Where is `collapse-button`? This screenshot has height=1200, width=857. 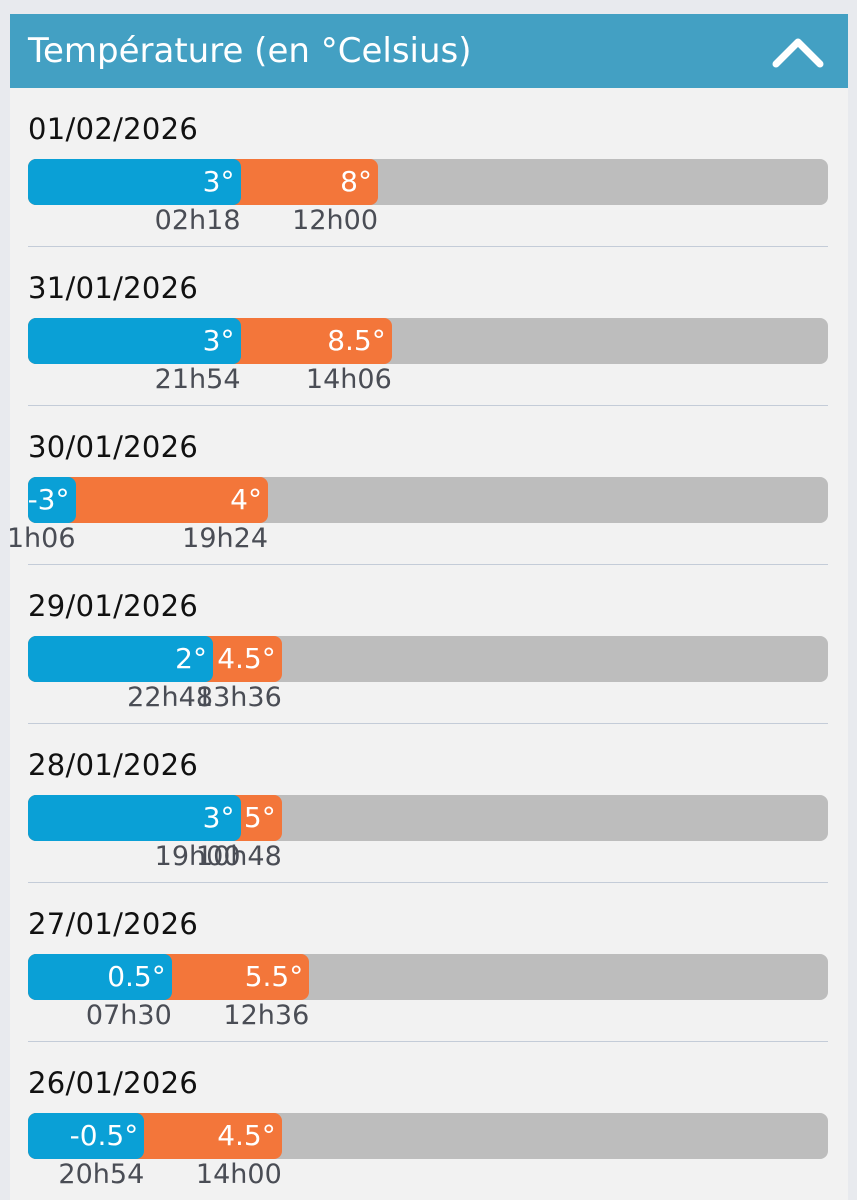
collapse-button is located at coordinates (798, 51).